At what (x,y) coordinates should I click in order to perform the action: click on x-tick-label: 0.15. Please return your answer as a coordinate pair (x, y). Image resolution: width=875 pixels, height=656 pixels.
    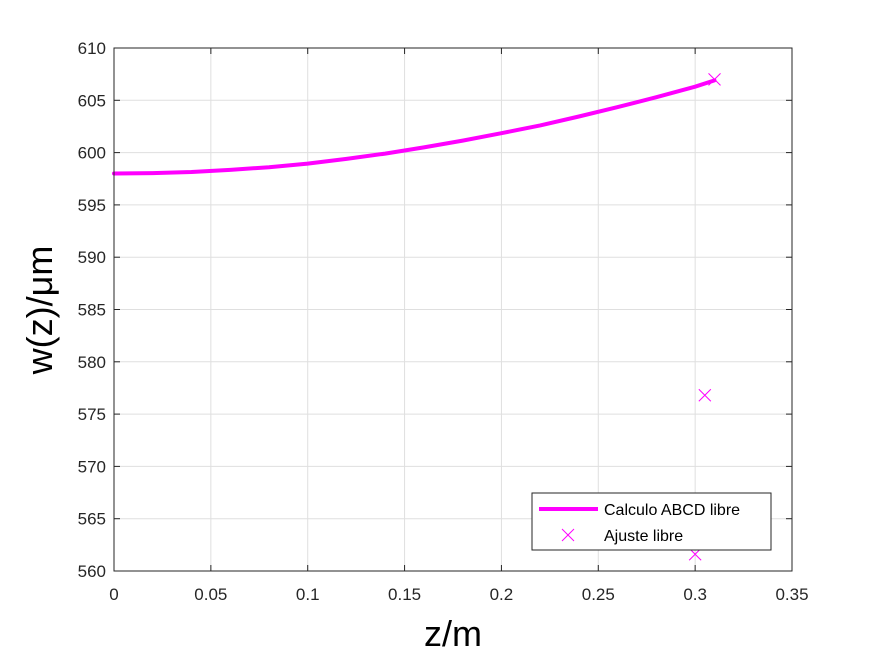
    Looking at the image, I should click on (404, 594).